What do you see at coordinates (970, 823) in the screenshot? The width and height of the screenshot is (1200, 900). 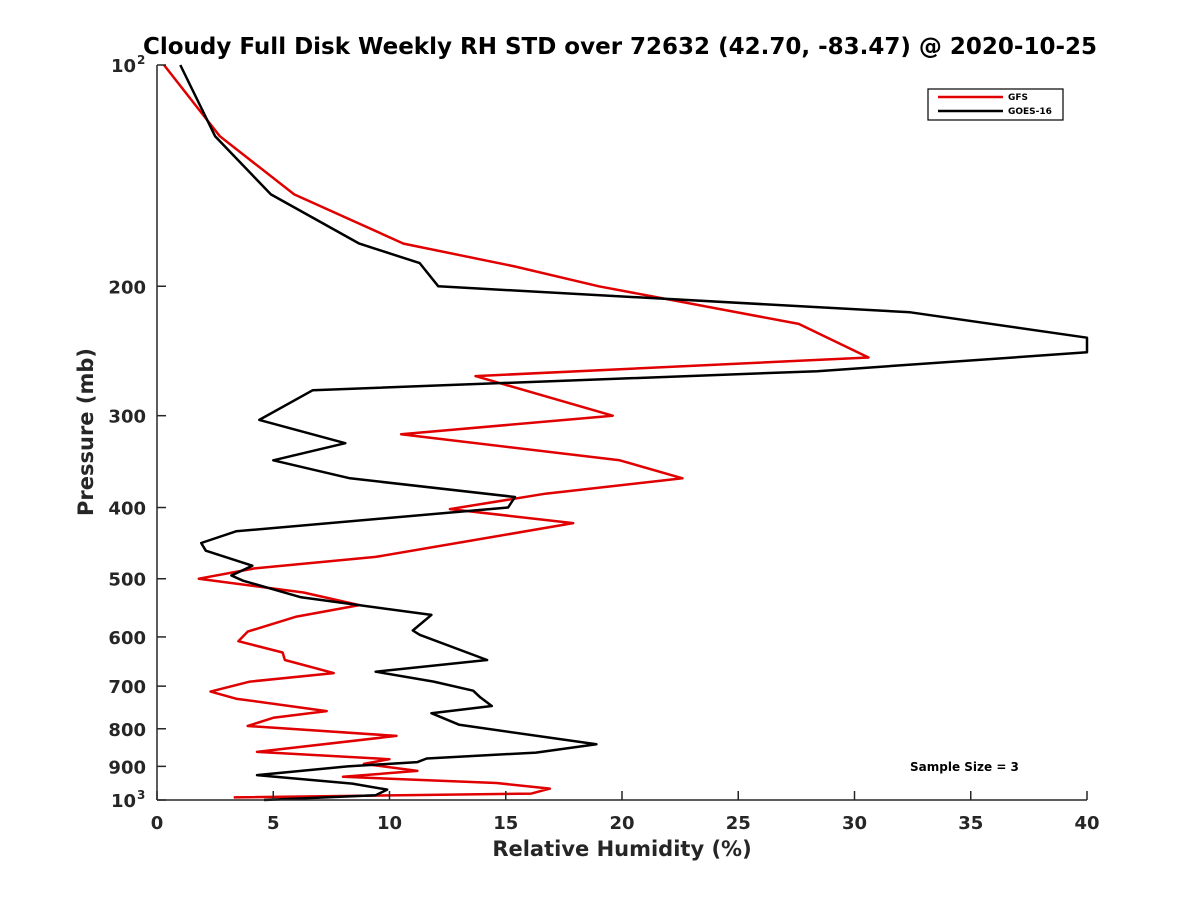 I see `x-tick-label: 35` at bounding box center [970, 823].